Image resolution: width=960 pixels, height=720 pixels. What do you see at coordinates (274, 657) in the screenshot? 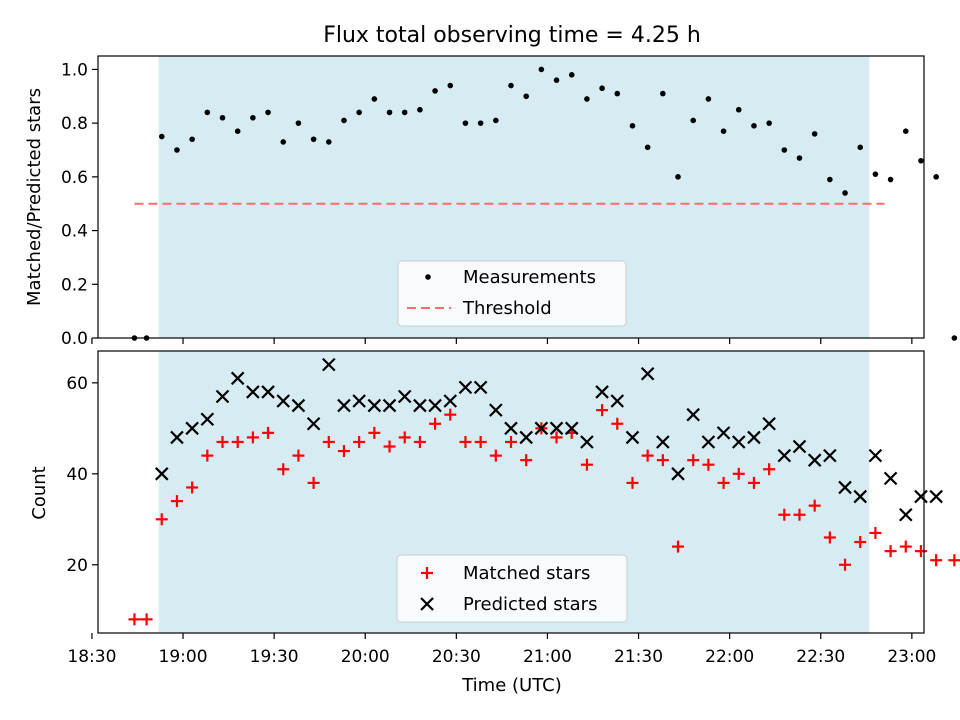
I see `x-tick-label: 19:30` at bounding box center [274, 657].